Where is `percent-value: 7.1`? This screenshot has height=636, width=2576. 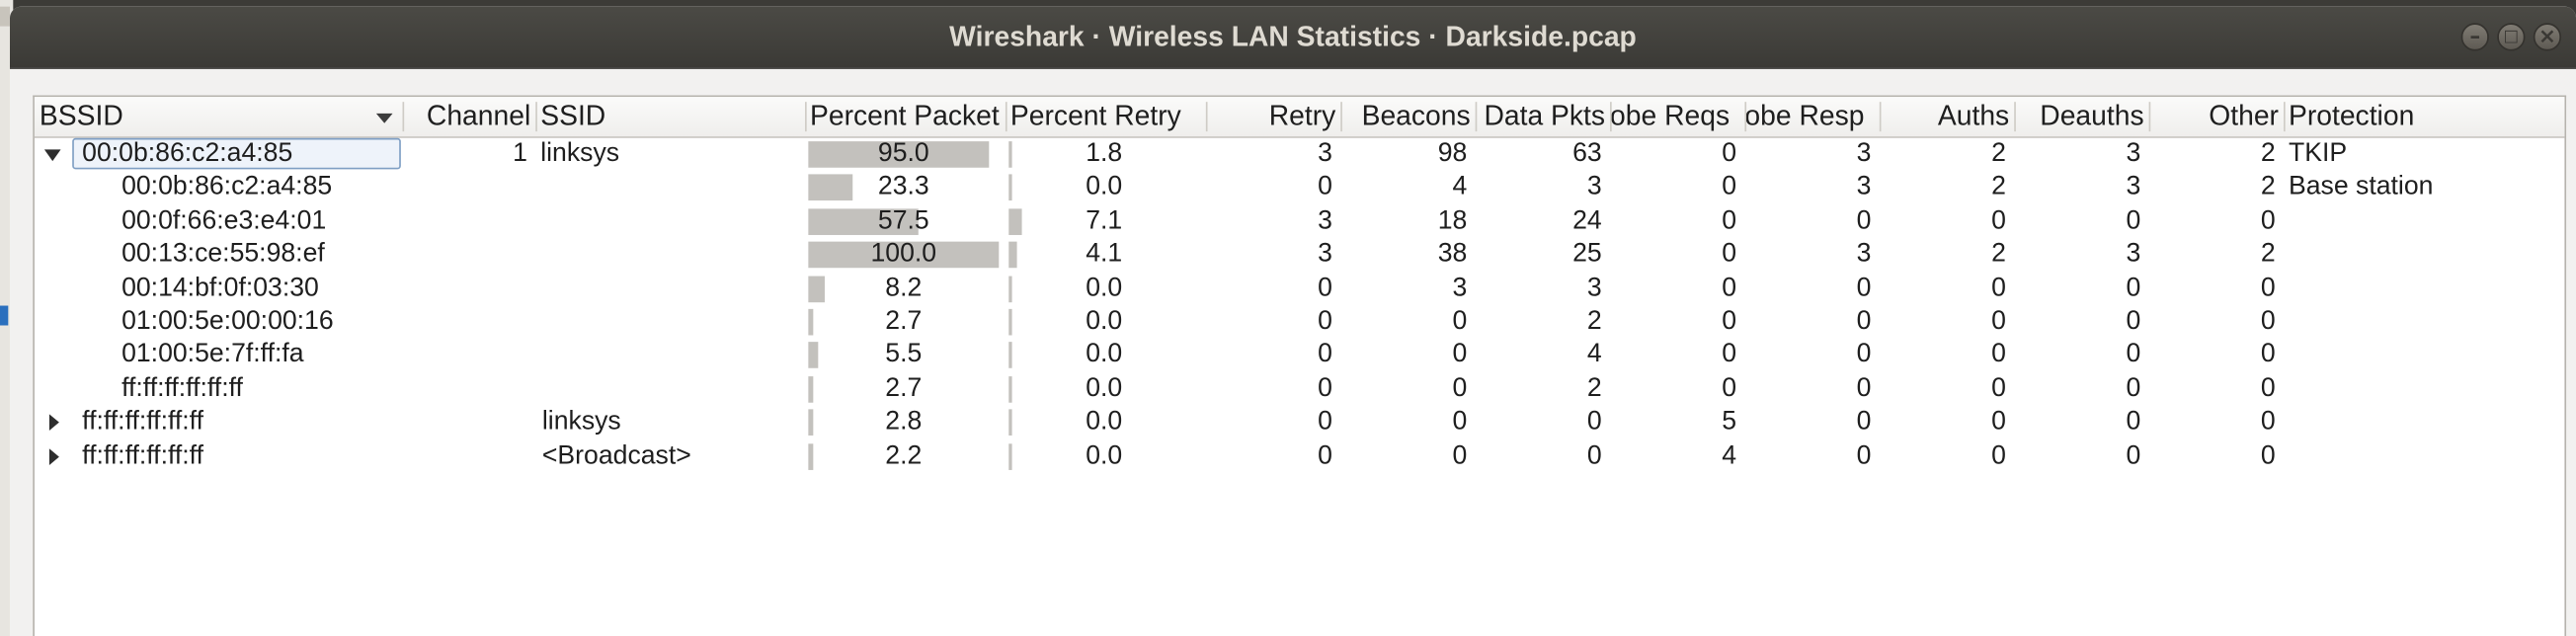
percent-value: 7.1 is located at coordinates (1104, 220).